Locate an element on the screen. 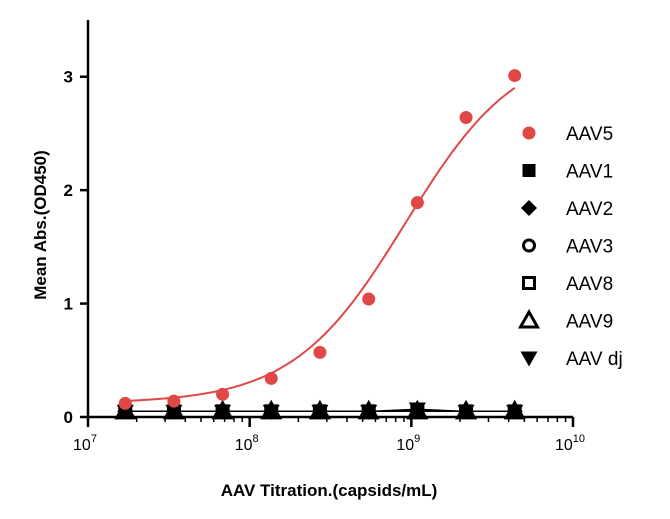 The width and height of the screenshot is (670, 519). legend-marker-aav5 is located at coordinates (529, 133).